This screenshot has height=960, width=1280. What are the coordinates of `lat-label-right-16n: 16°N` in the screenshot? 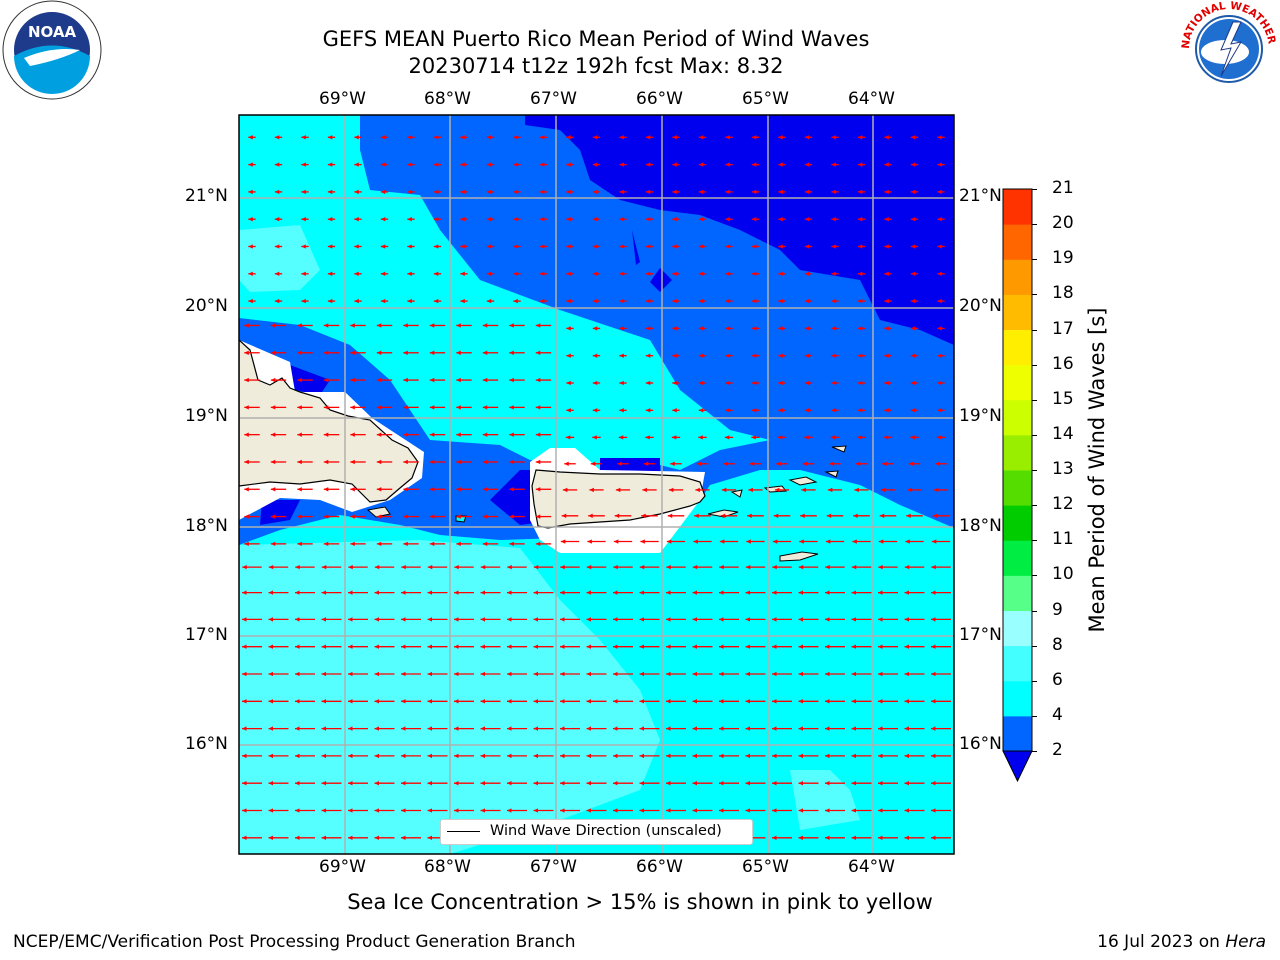 It's located at (980, 744).